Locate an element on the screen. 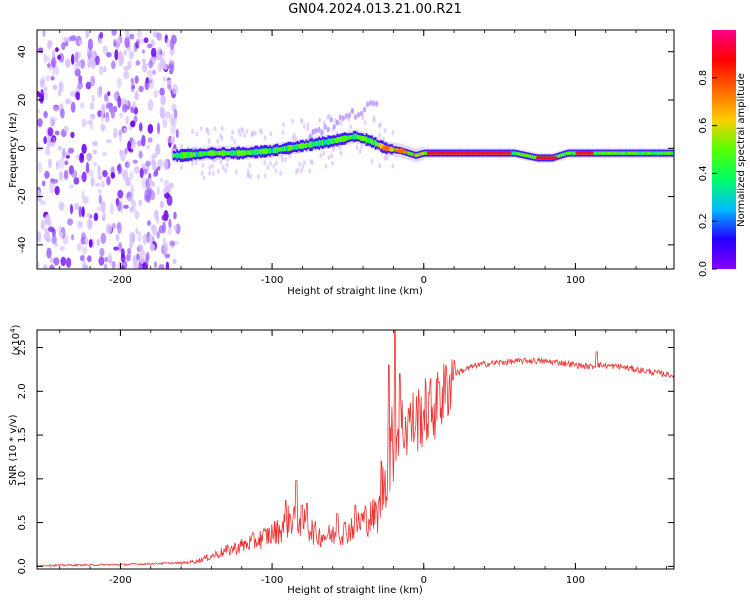  y-tick-label: 0.5 is located at coordinates (22, 523).